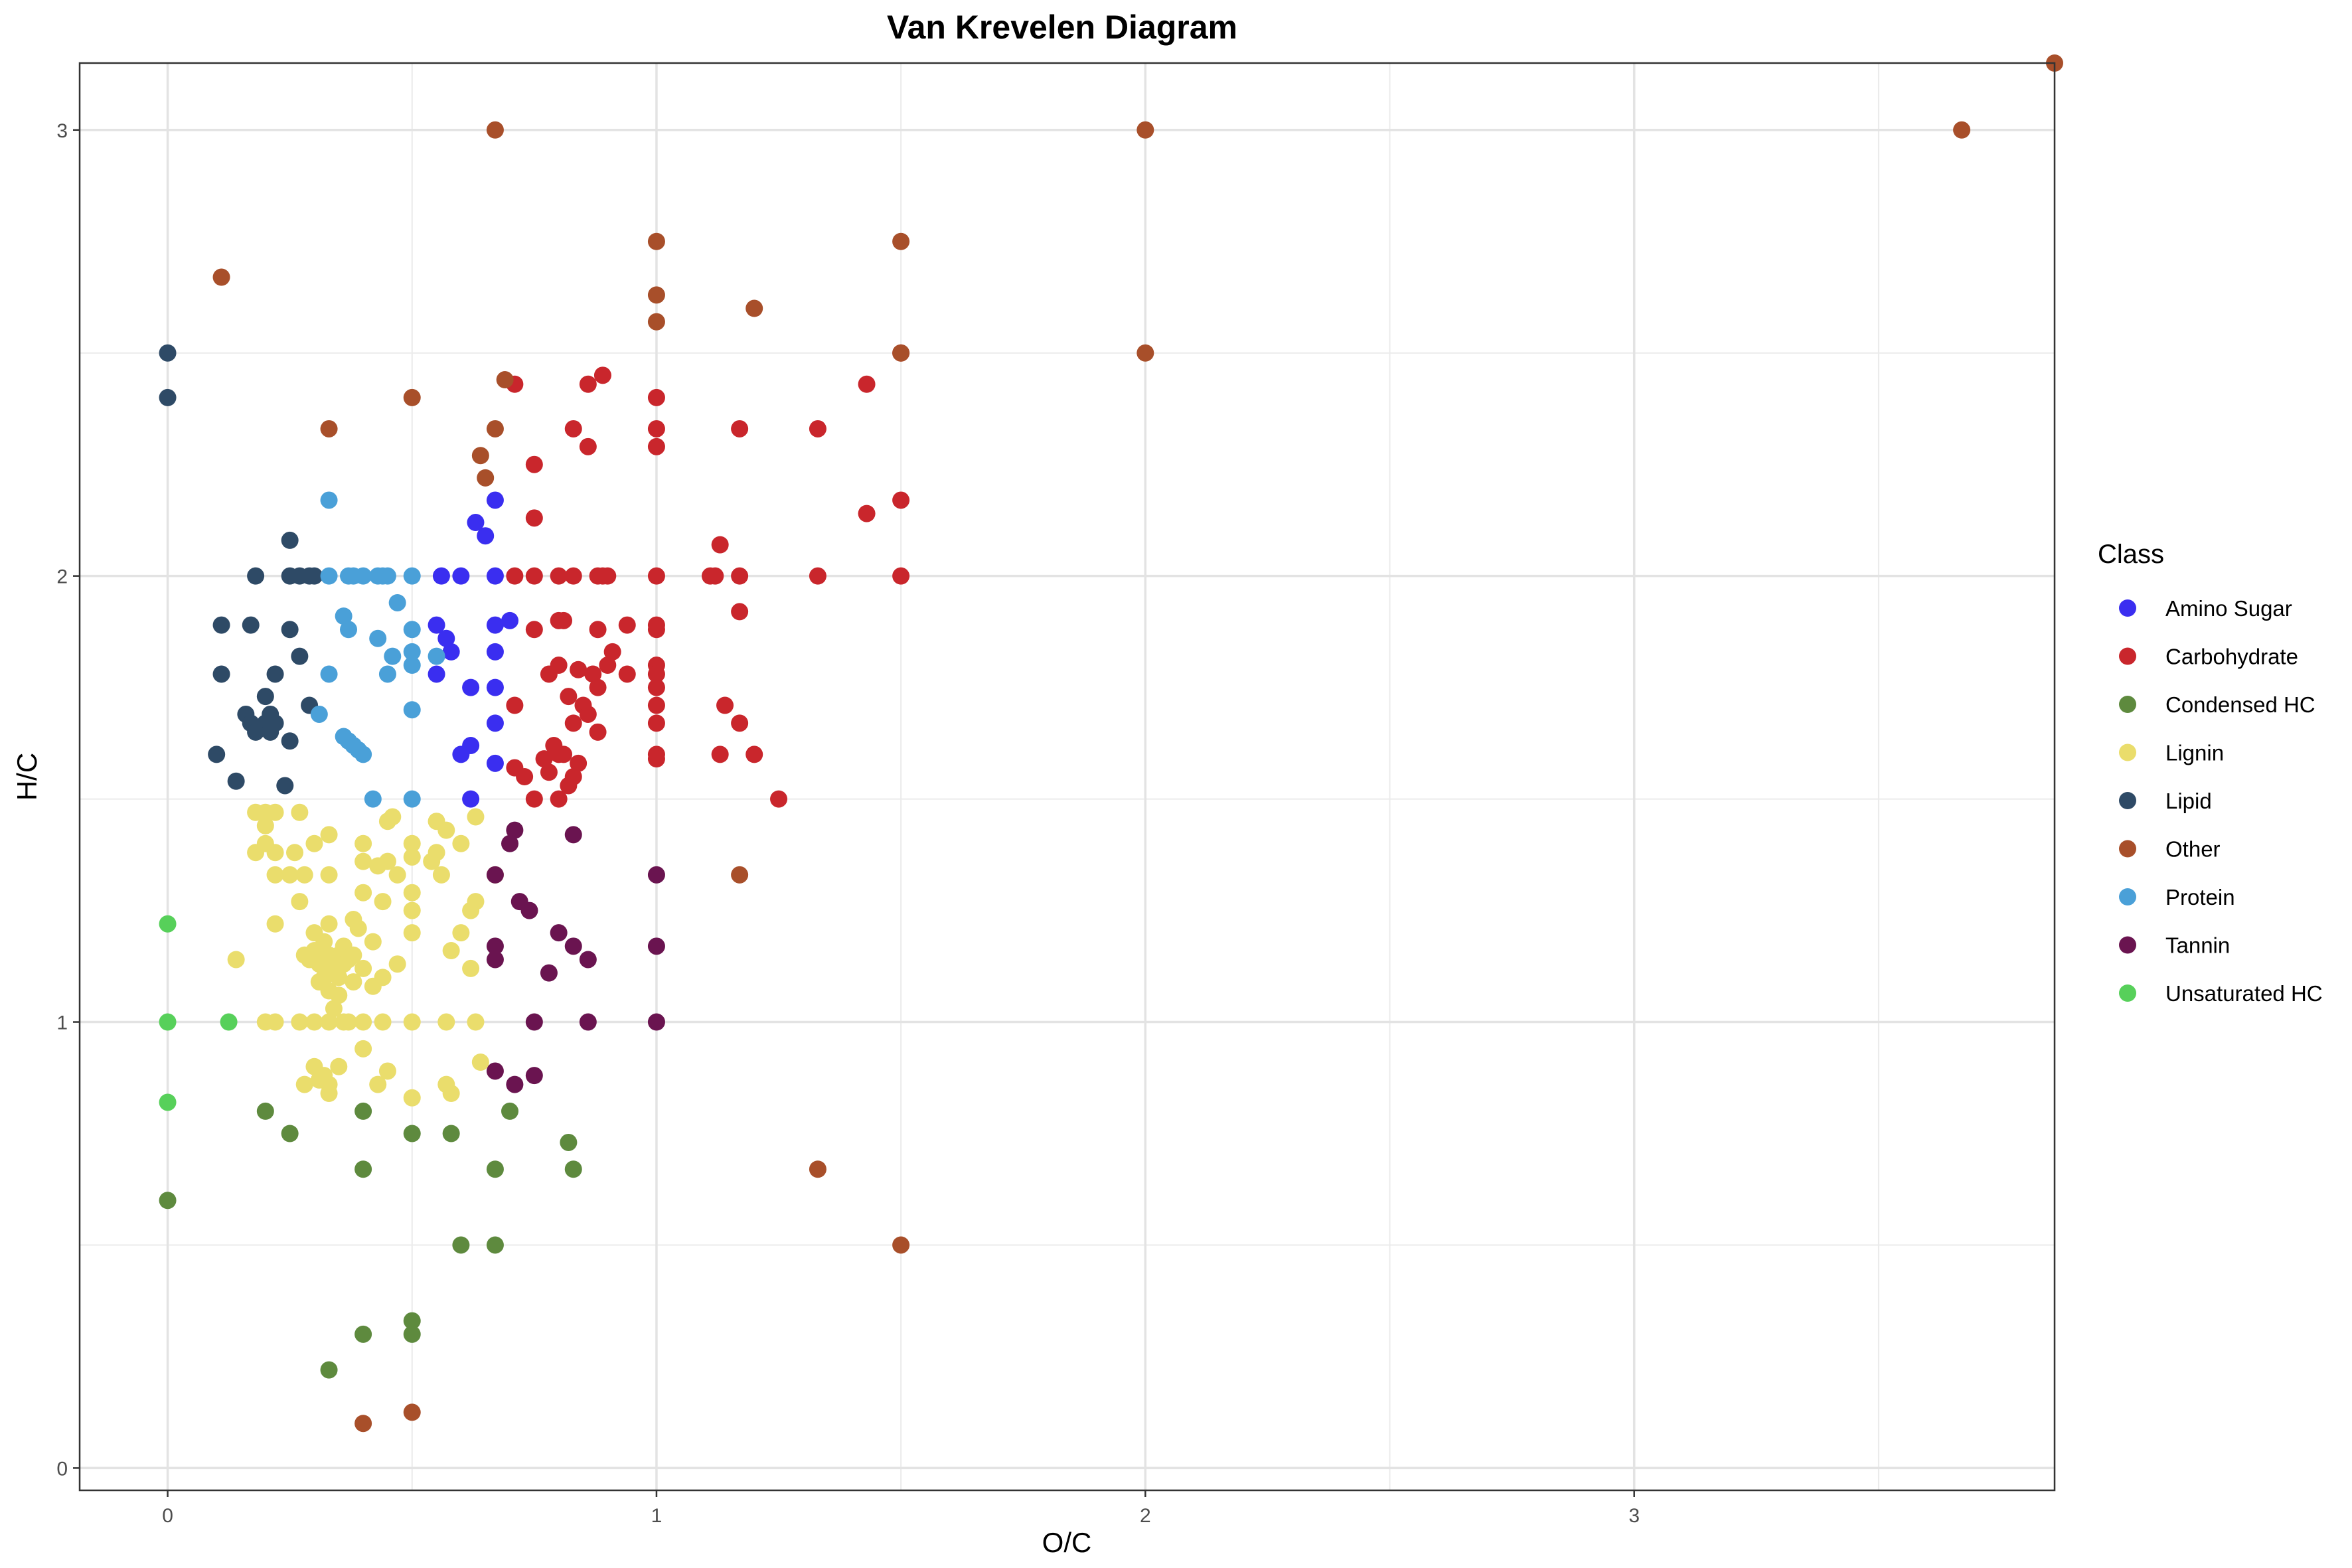 This screenshot has width=2352, height=1568. Describe the element at coordinates (1062, 28) in the screenshot. I see `chart-title: Van Krevelen Diagram` at that location.